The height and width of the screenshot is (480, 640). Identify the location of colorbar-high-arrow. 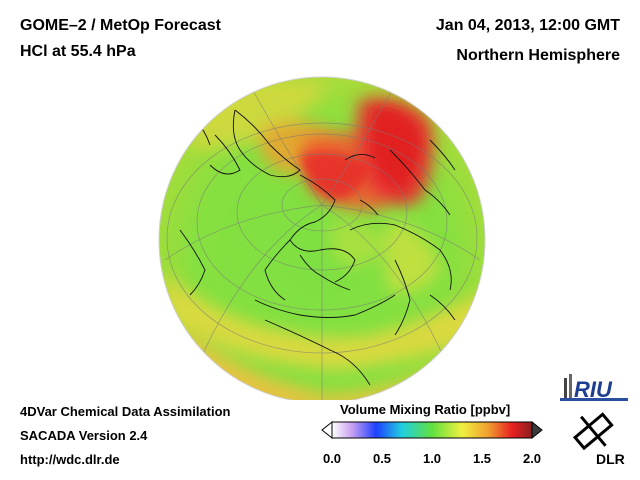
(537, 430).